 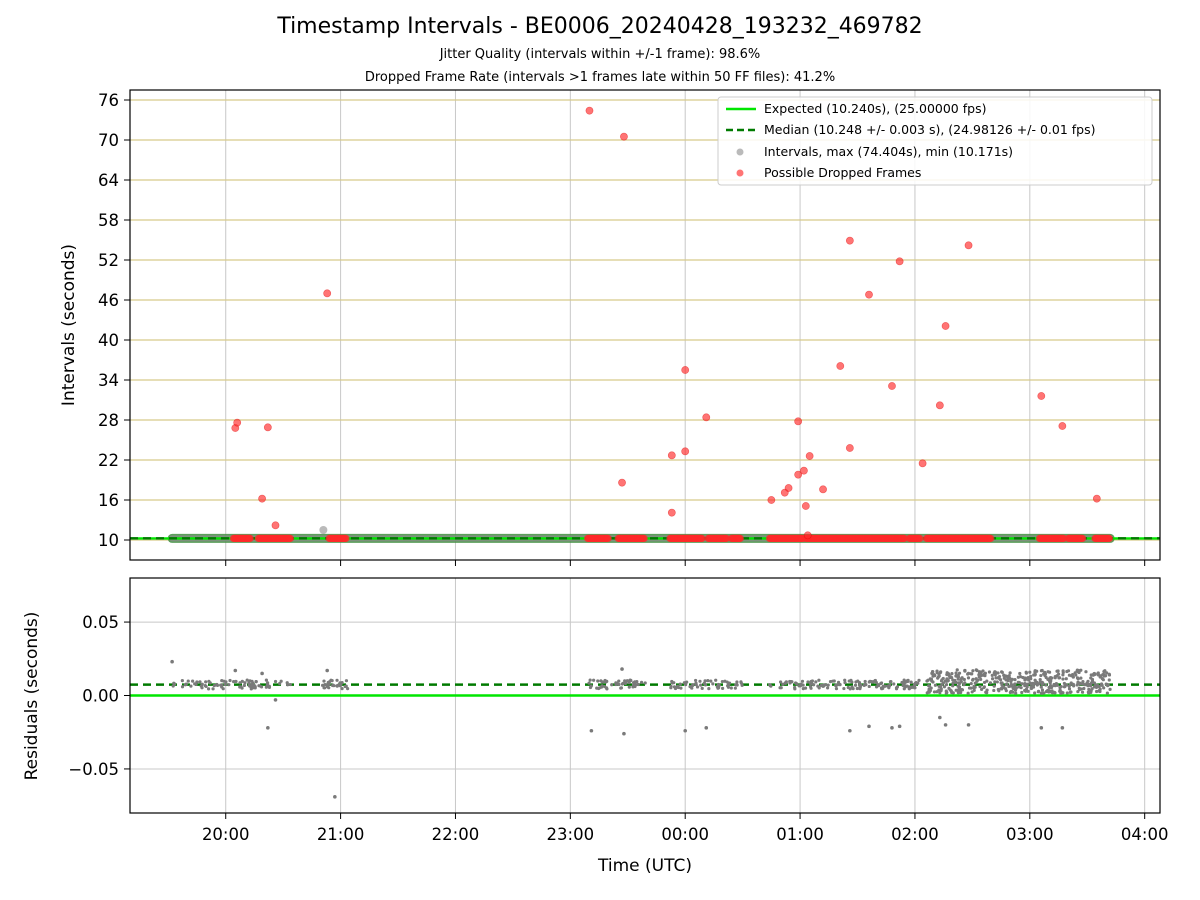 What do you see at coordinates (323, 530) in the screenshot?
I see `intervals-point` at bounding box center [323, 530].